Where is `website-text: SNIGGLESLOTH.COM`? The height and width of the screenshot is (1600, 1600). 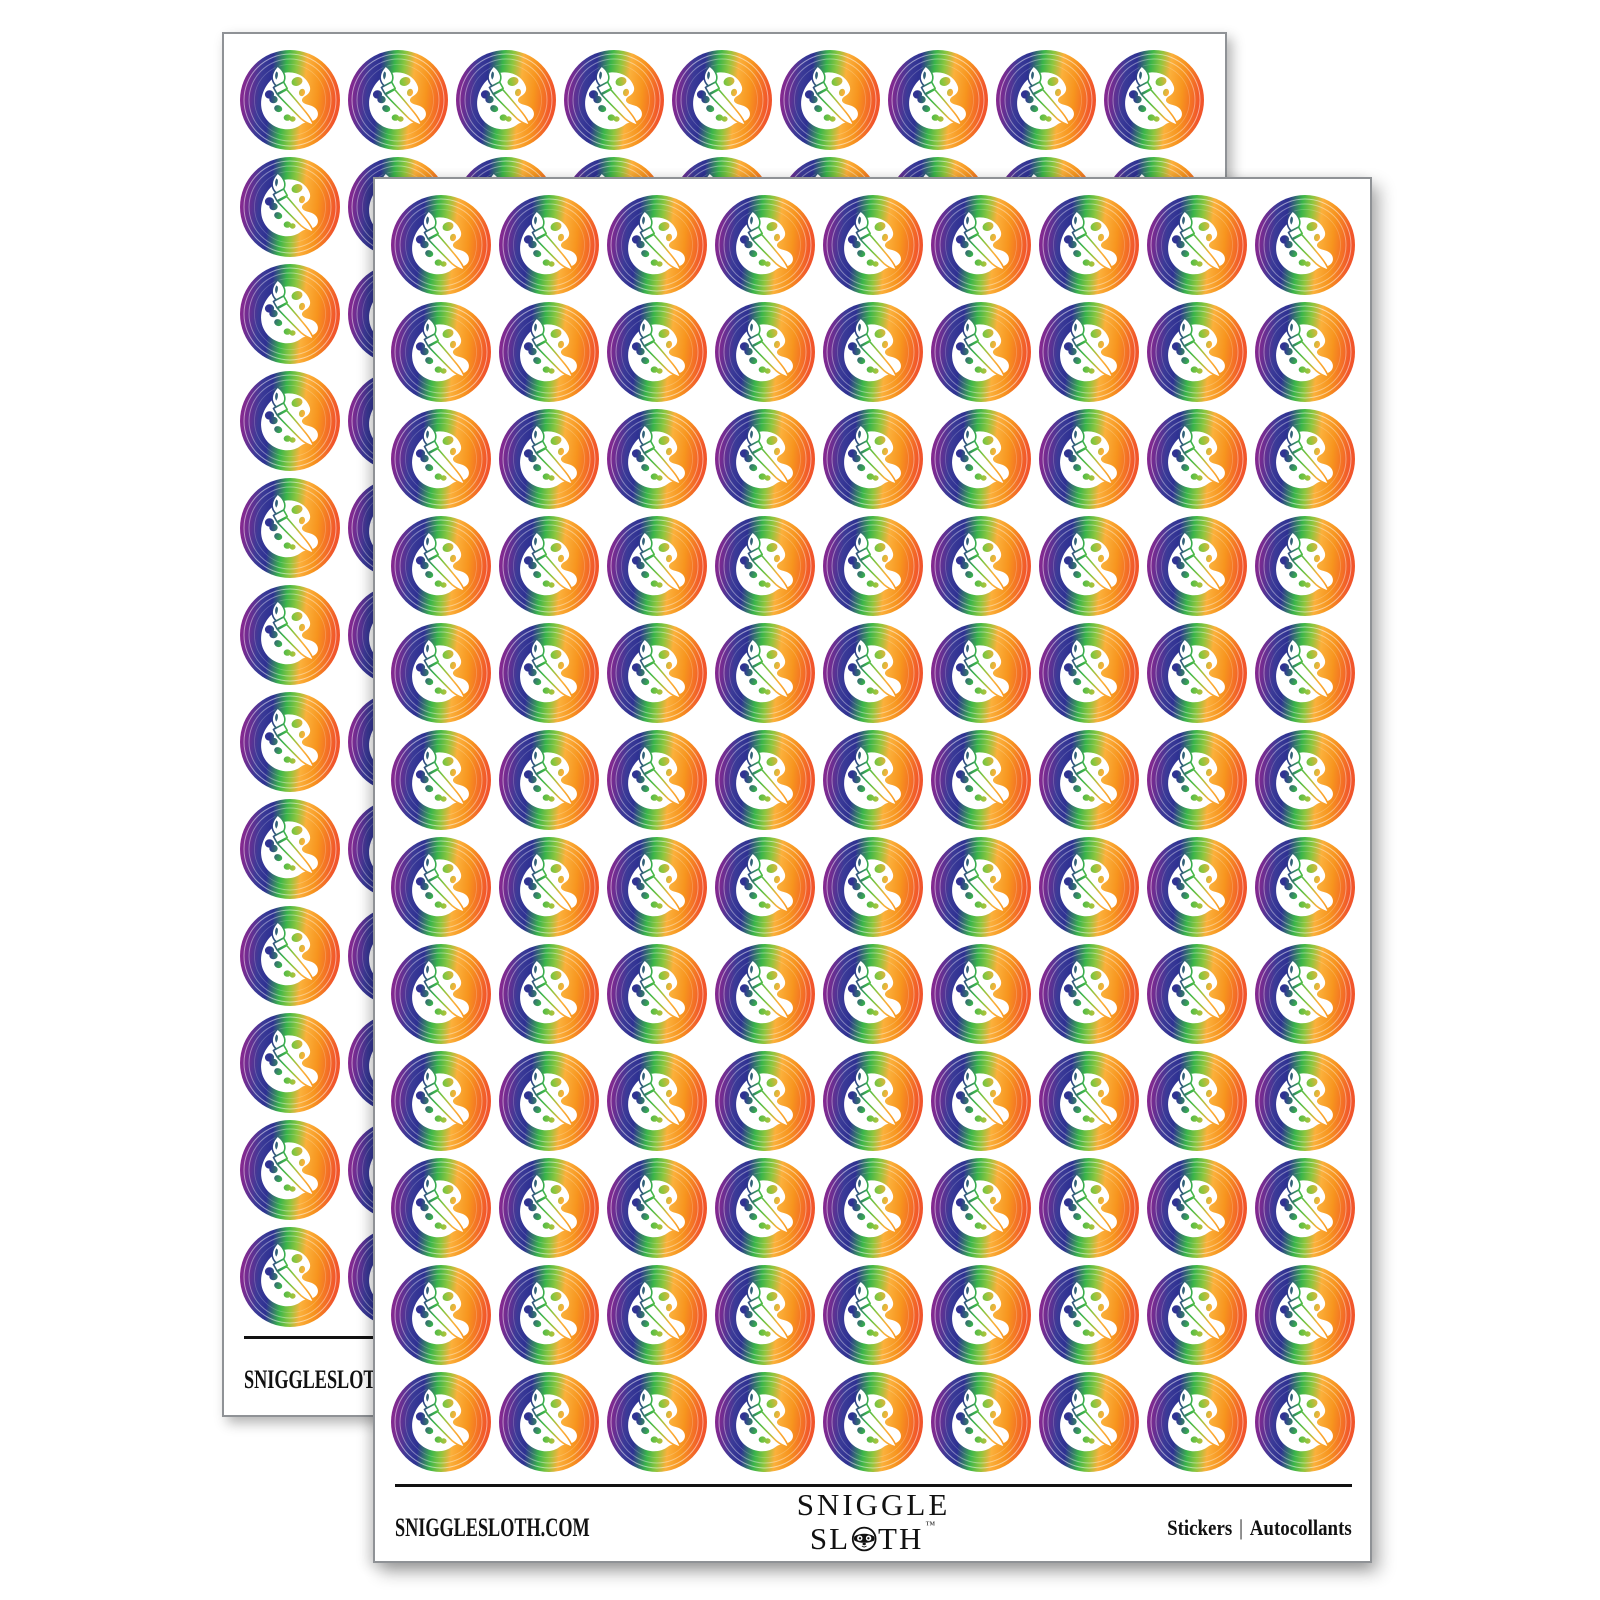
website-text: SNIGGLESLOTH.COM is located at coordinates (492, 1527).